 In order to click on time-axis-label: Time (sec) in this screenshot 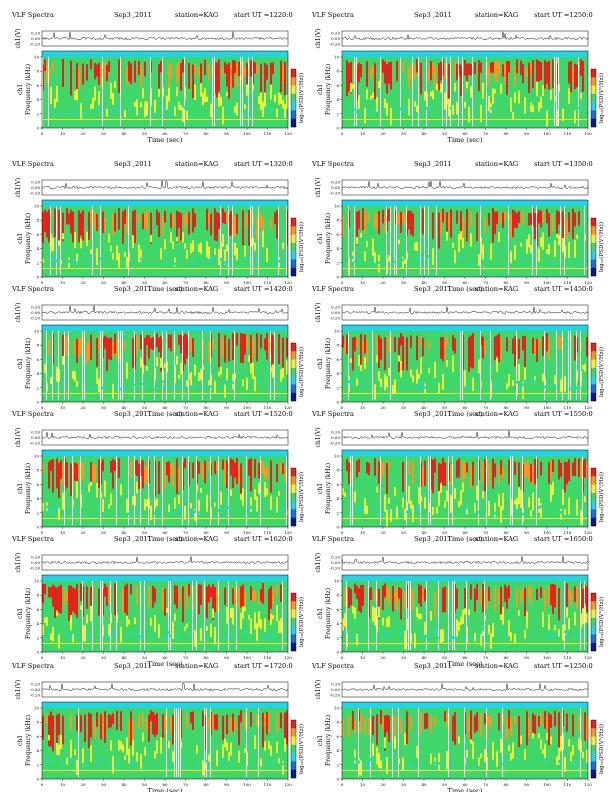, I will do `click(165, 414)`.